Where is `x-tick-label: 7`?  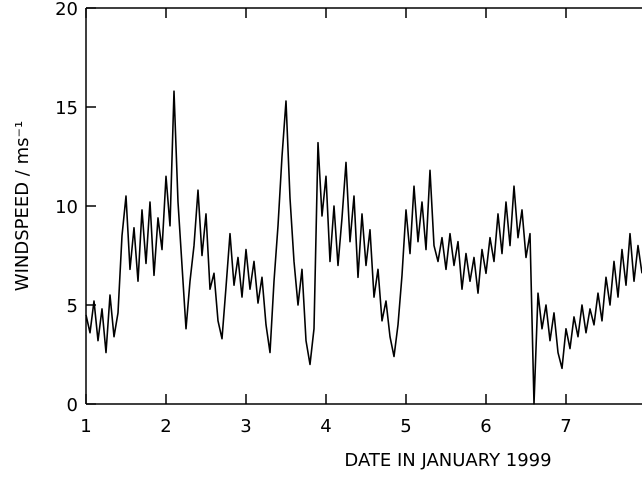 x-tick-label: 7 is located at coordinates (565, 426).